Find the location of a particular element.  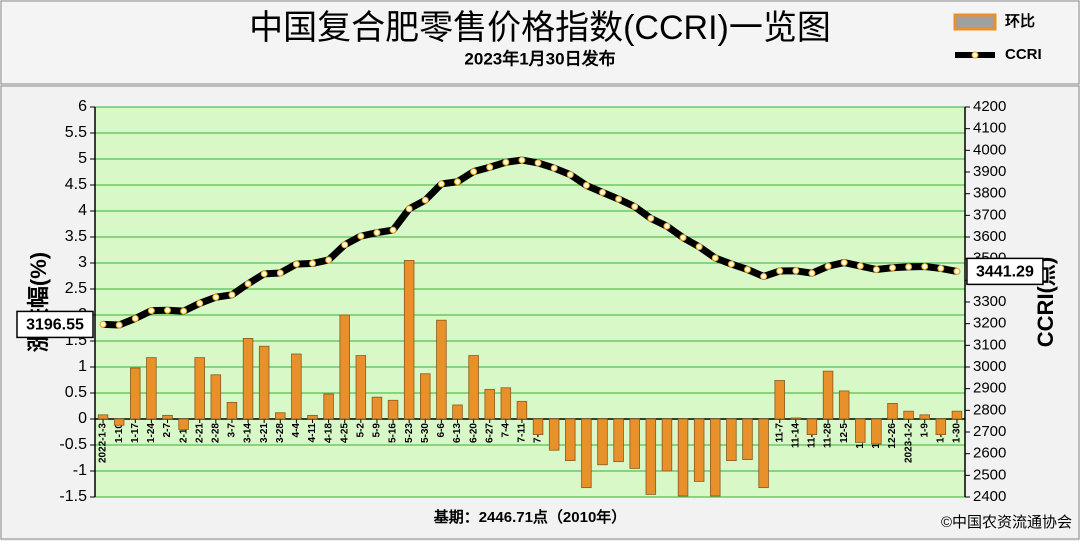

x-tick-label: 12-5 is located at coordinates (844, 433).